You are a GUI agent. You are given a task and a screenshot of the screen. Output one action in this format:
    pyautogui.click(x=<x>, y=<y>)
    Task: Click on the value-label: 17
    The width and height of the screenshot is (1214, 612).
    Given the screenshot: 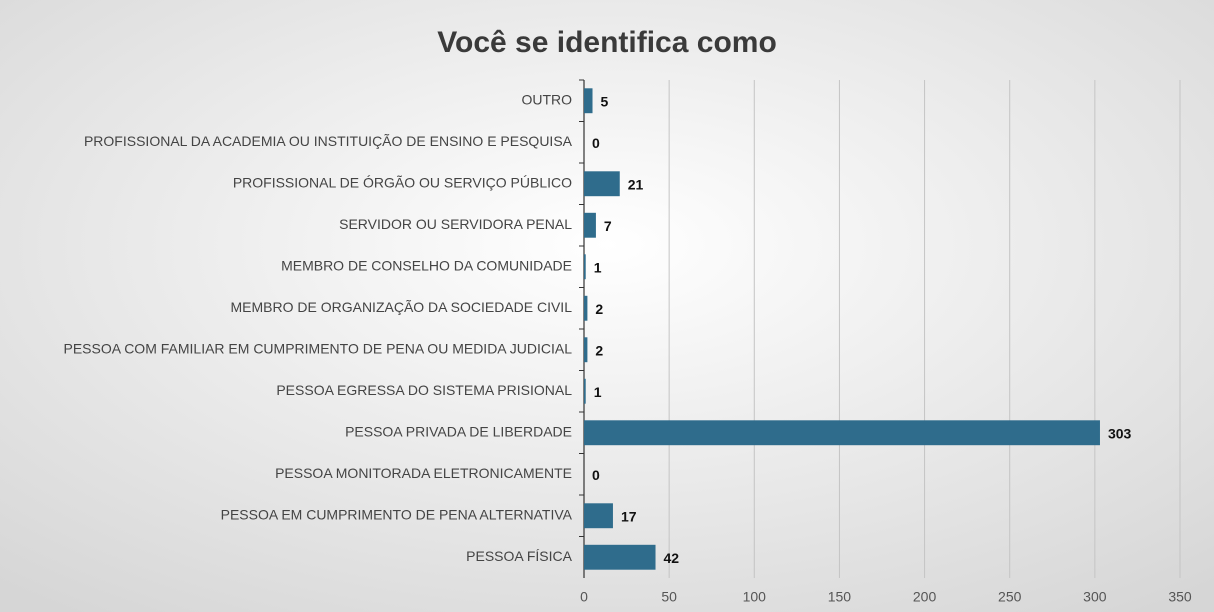 What is the action you would take?
    pyautogui.click(x=629, y=516)
    